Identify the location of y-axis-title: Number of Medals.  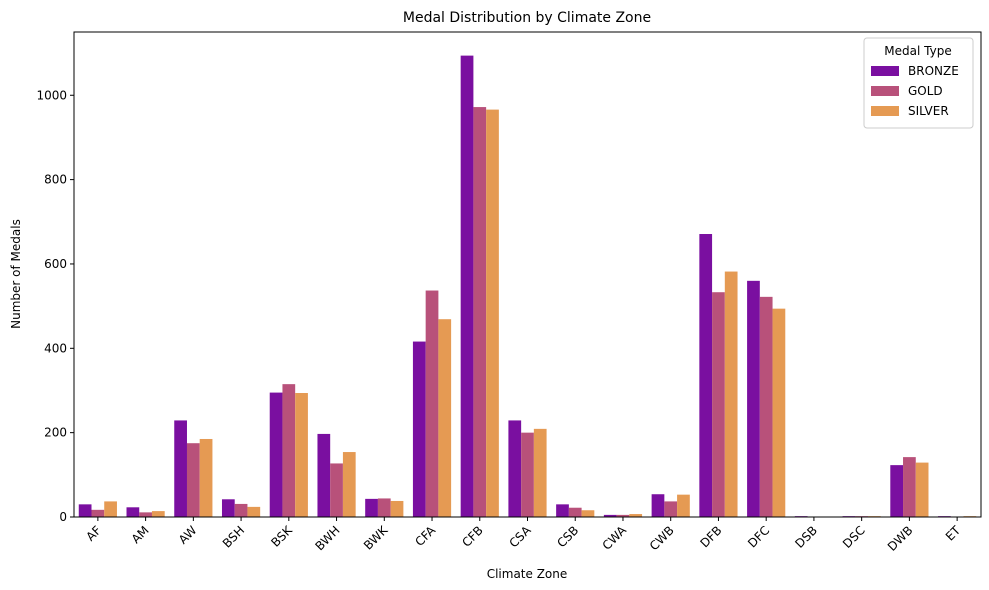
(16, 274).